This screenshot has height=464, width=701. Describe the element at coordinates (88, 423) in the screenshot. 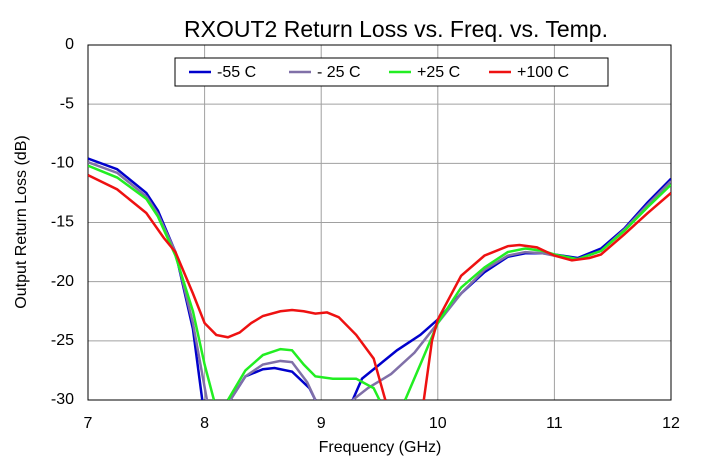

I see `x-tick-label: 7` at that location.